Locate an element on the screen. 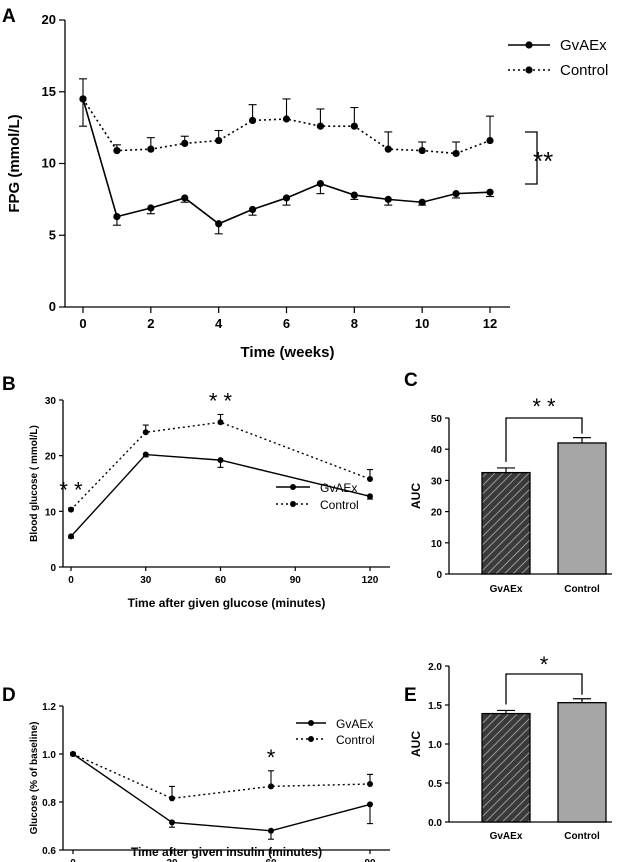 The height and width of the screenshot is (862, 641). y-tick-label: 40 is located at coordinates (437, 450).